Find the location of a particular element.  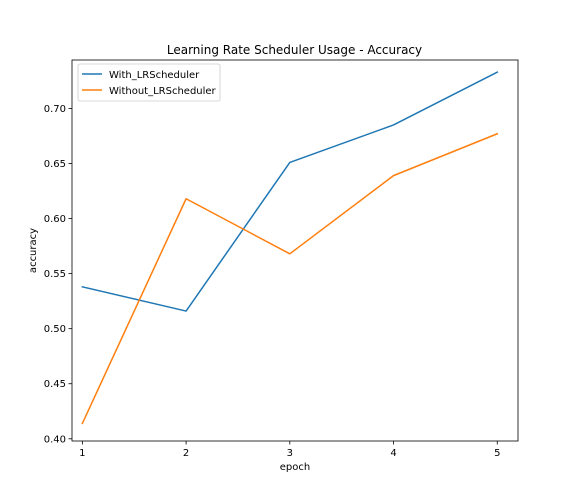

y-tick-label: 0.40 is located at coordinates (55, 439).